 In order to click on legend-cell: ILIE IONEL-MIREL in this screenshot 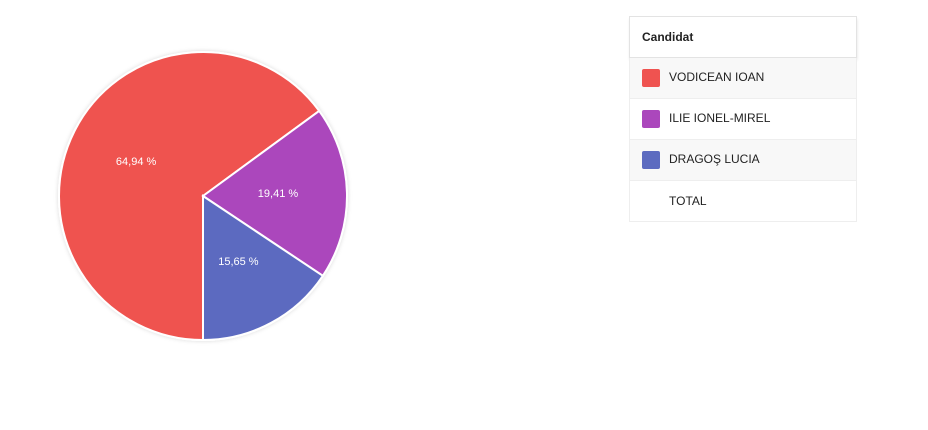, I will do `click(743, 119)`.